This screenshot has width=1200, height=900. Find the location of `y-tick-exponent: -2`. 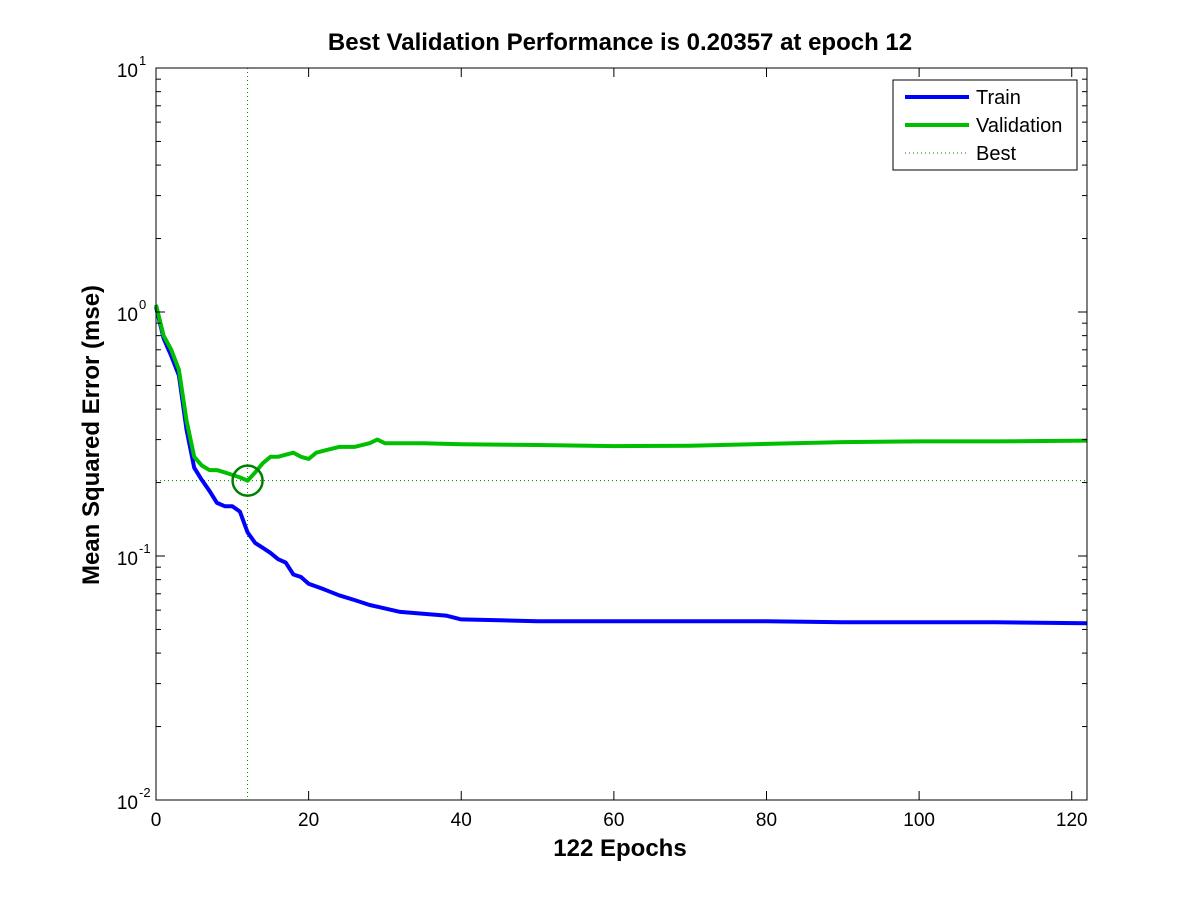

y-tick-exponent: -2 is located at coordinates (145, 792).